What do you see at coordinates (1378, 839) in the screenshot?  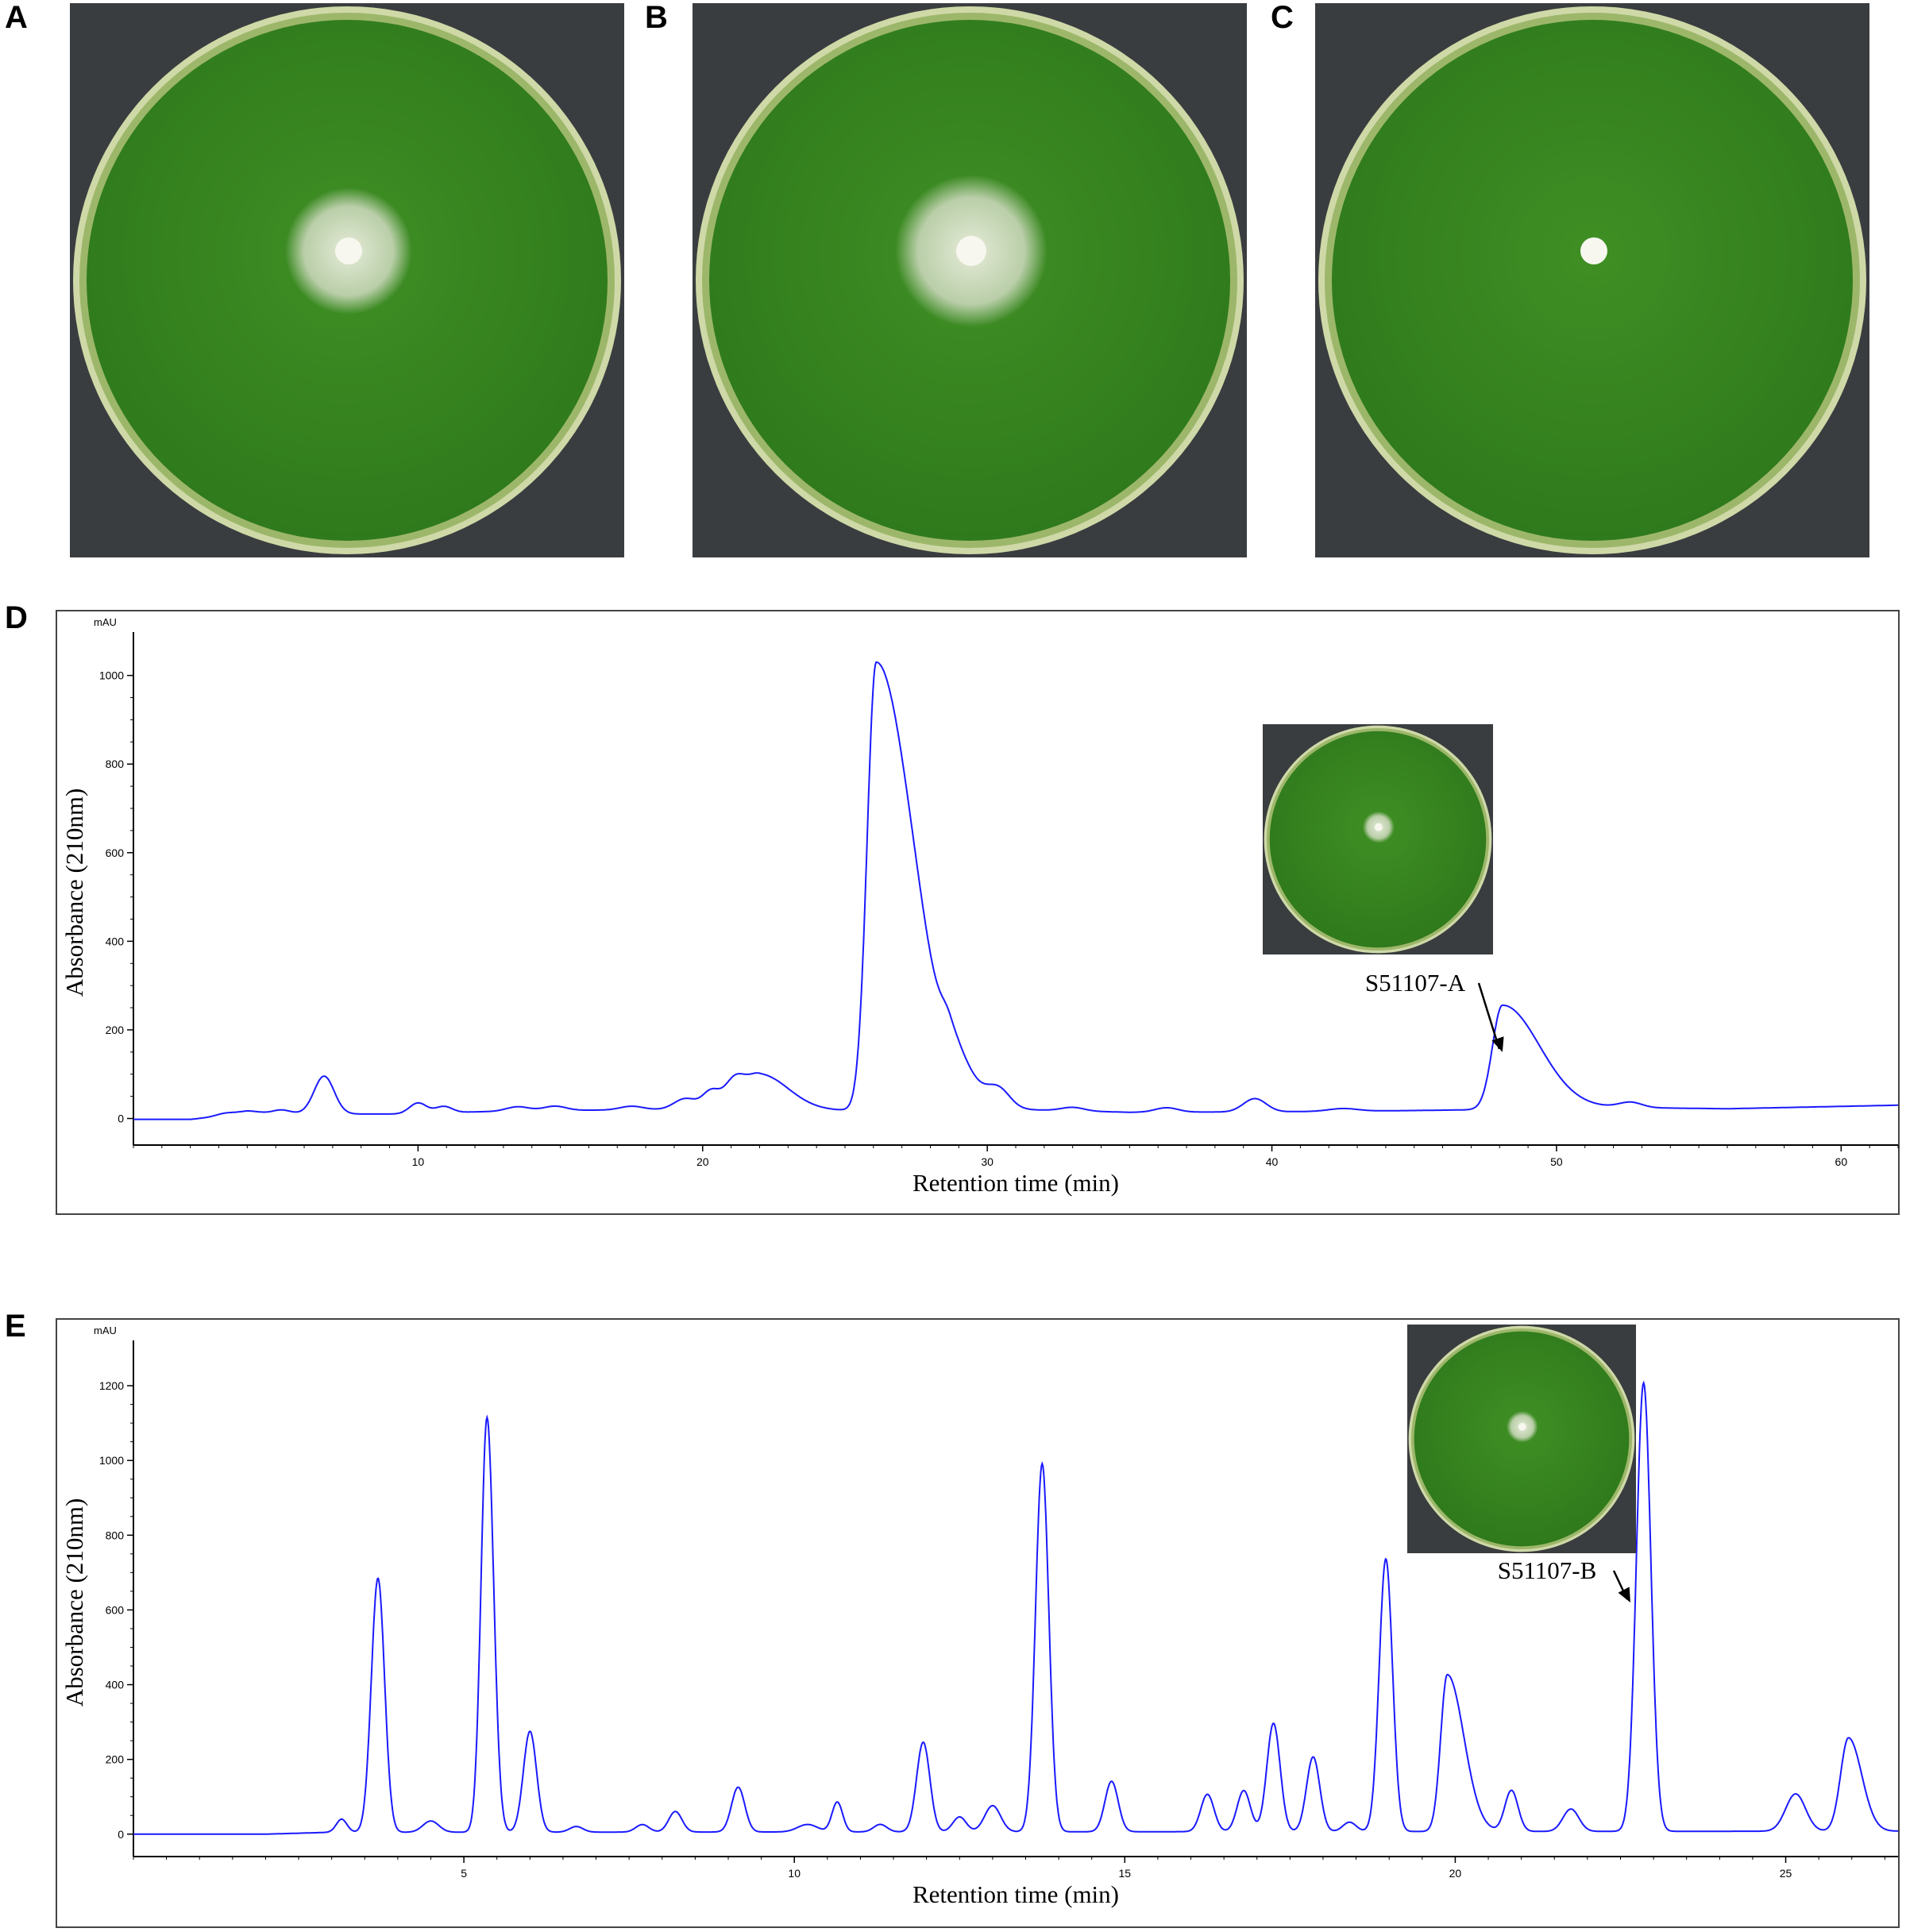 I see `inset-dish-photo-a` at bounding box center [1378, 839].